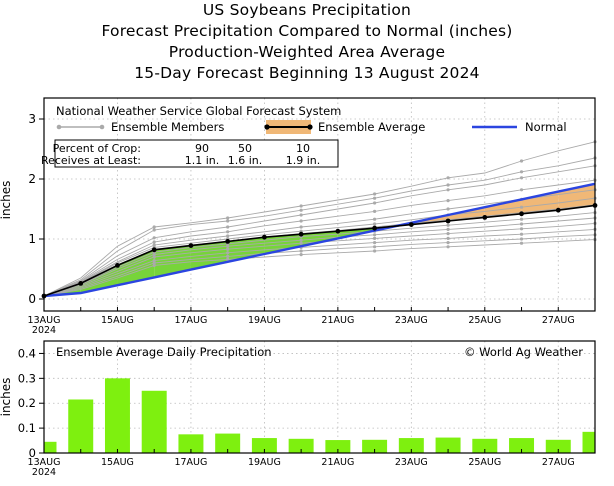  What do you see at coordinates (27, 428) in the screenshot?
I see `lower-y-tick-label: 0.1` at bounding box center [27, 428].